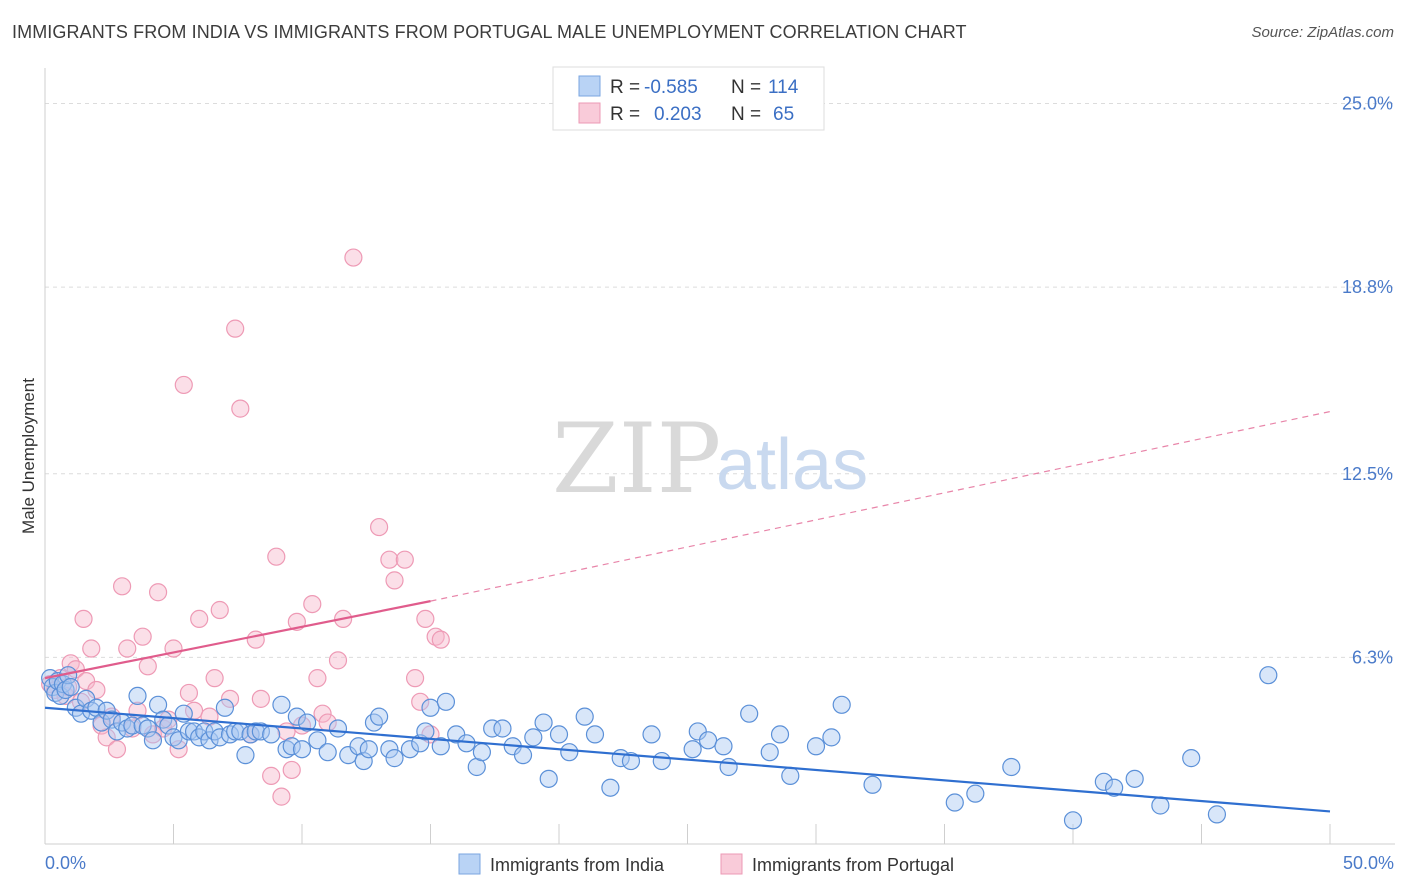  I want to click on y-axis-title: Male Unemployment, so click(28, 456).